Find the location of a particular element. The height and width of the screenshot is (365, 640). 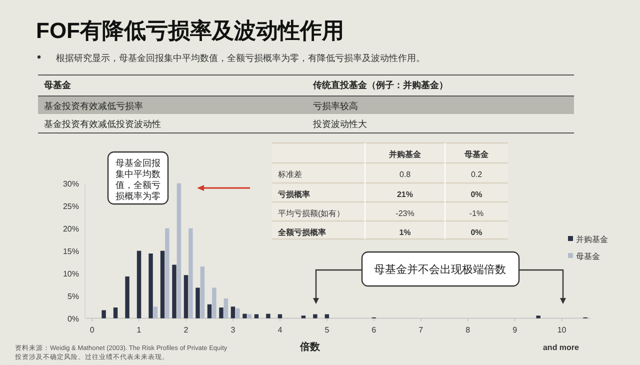

annotation: 母基金回报集中平均数值，全额亏损概率为零 is located at coordinates (138, 179).